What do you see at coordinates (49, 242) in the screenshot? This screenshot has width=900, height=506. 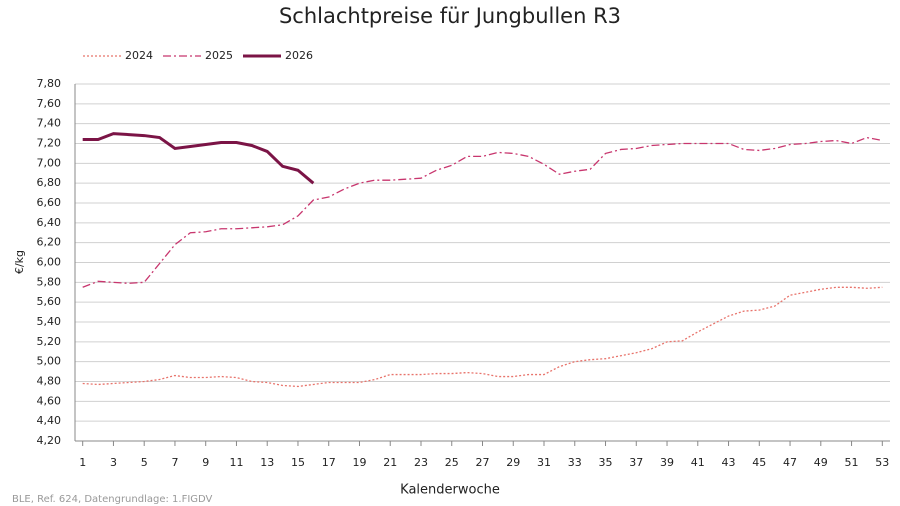 I see `y-tick-label: 6,20` at bounding box center [49, 242].